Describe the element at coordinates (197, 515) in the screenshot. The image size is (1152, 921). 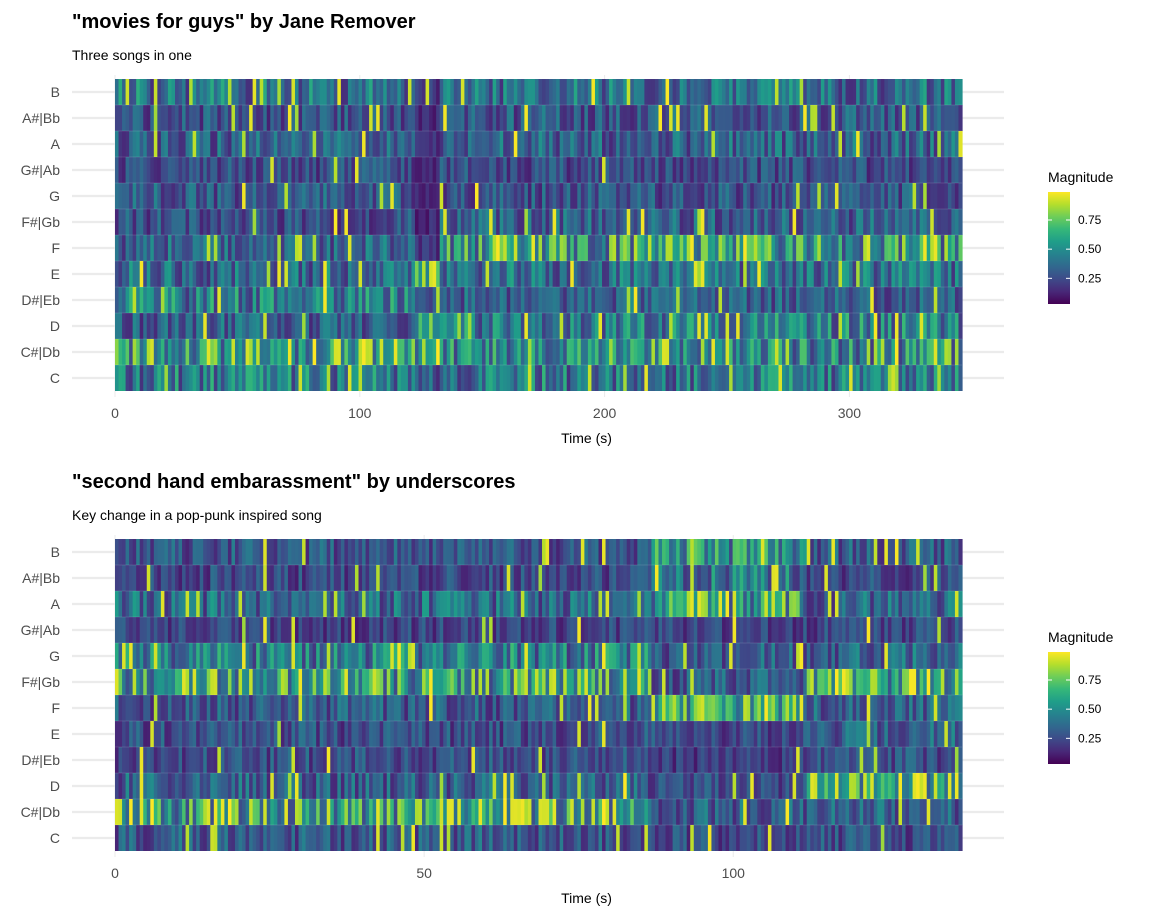
I see `chart-subtitle: Key change in a pop-punk inspired song` at that location.